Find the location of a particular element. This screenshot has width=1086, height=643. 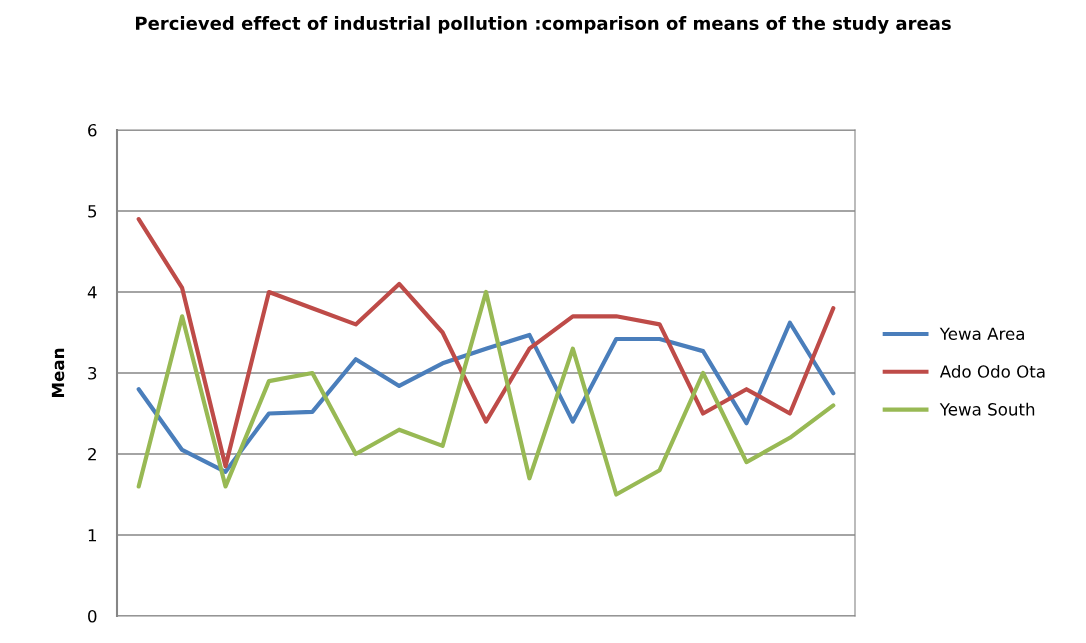

legend-label: Yewa Area is located at coordinates (981, 334).